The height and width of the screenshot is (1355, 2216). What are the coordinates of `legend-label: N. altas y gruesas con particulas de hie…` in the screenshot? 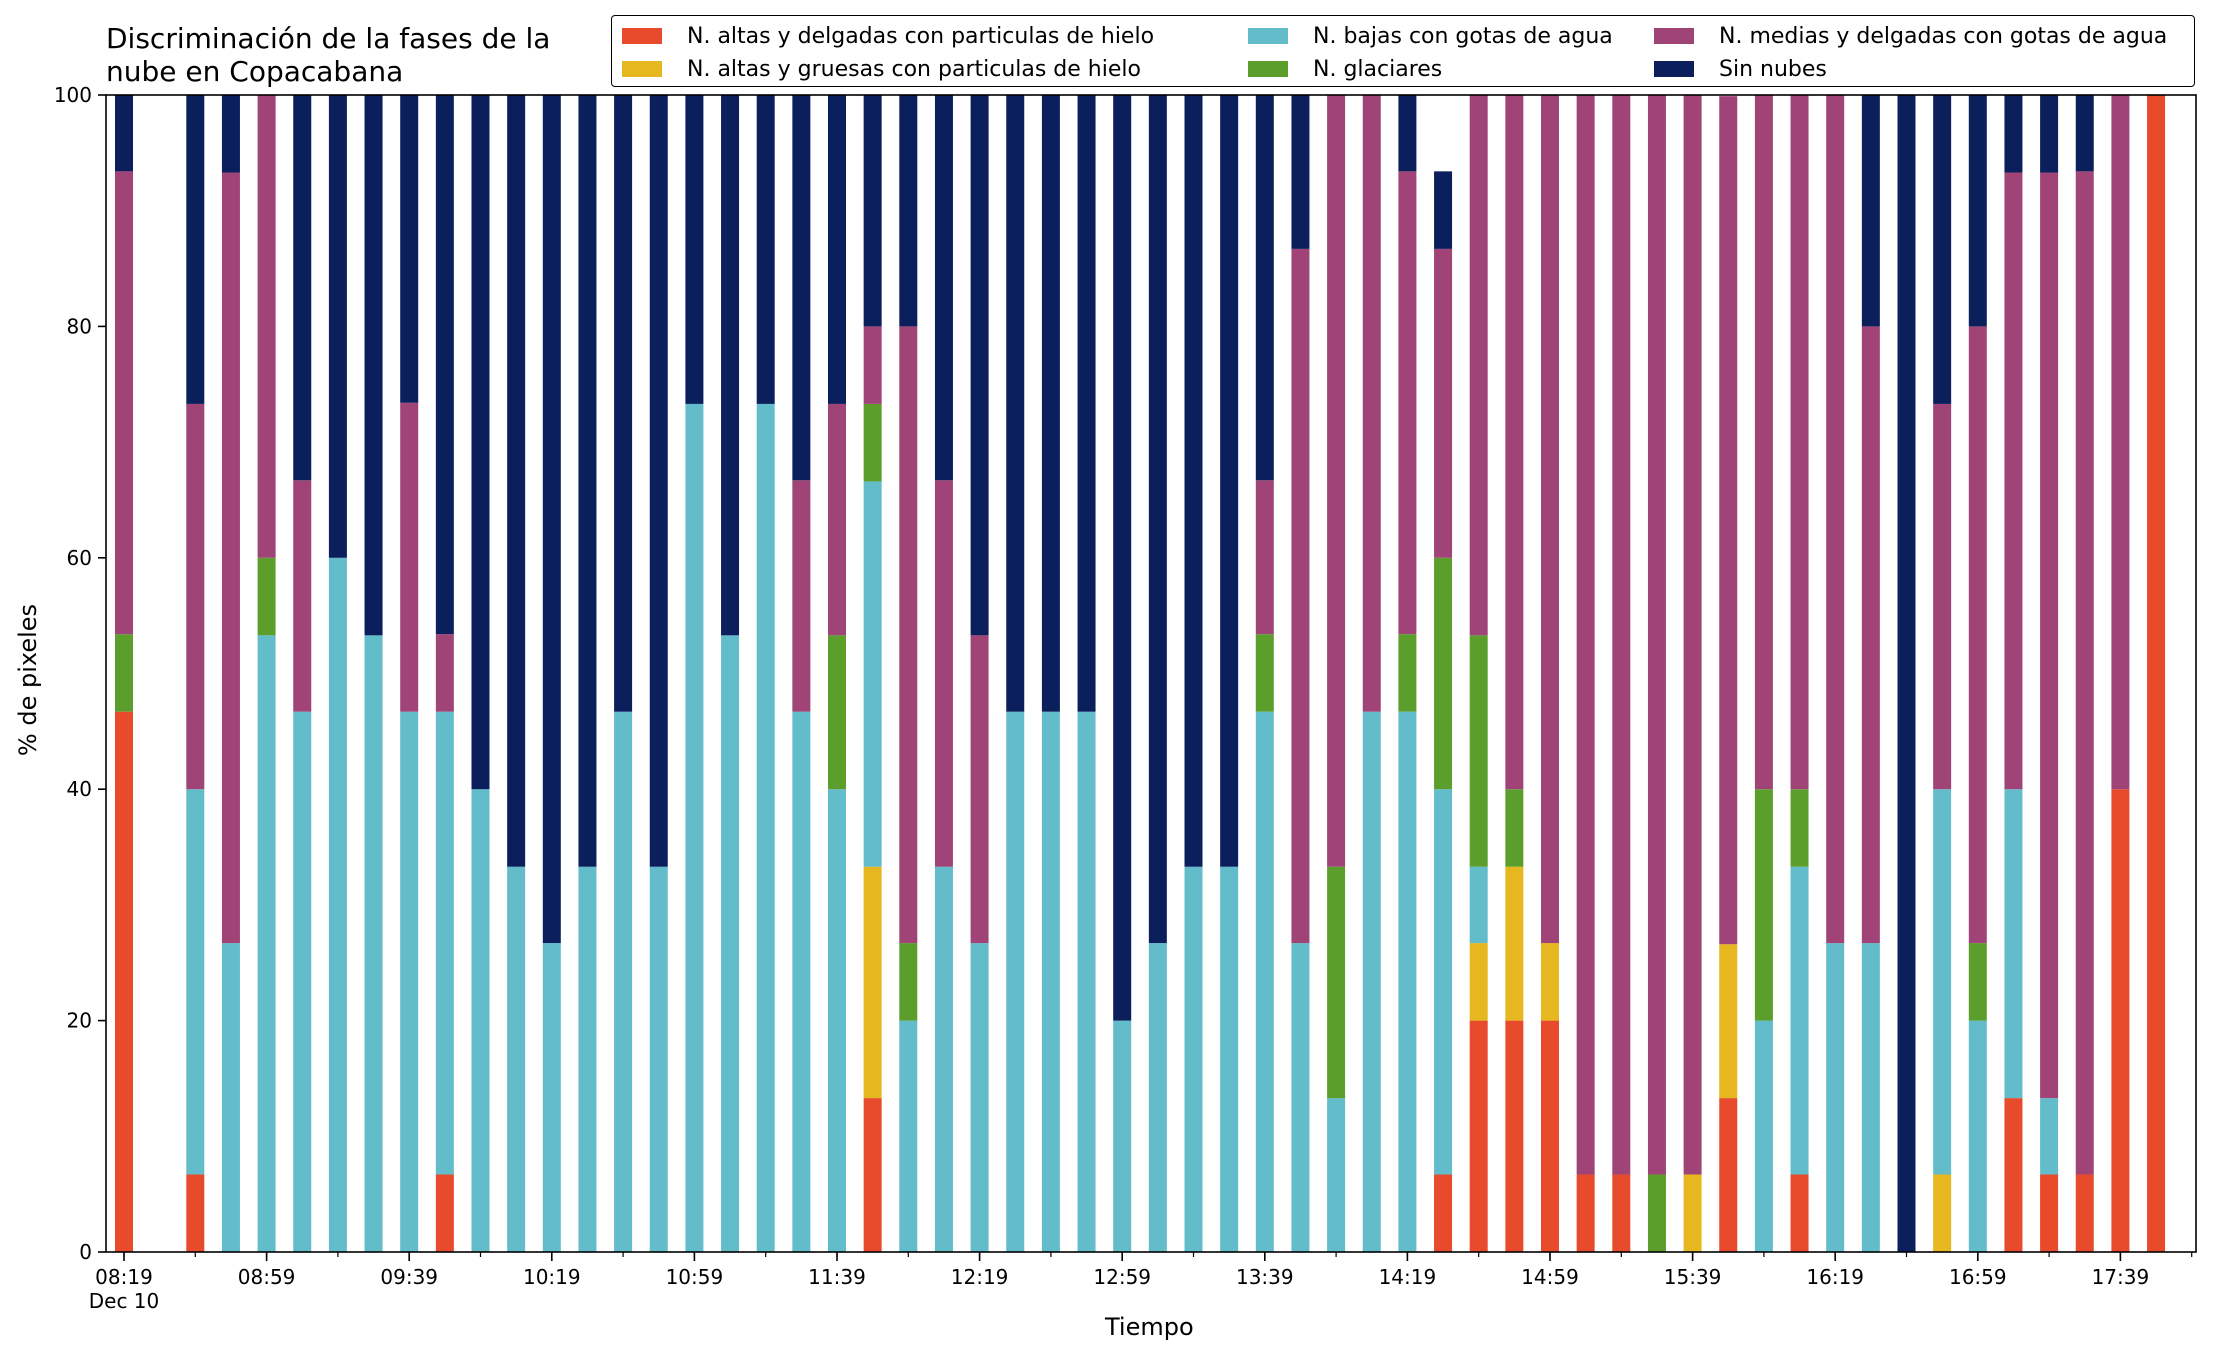 It's located at (914, 69).